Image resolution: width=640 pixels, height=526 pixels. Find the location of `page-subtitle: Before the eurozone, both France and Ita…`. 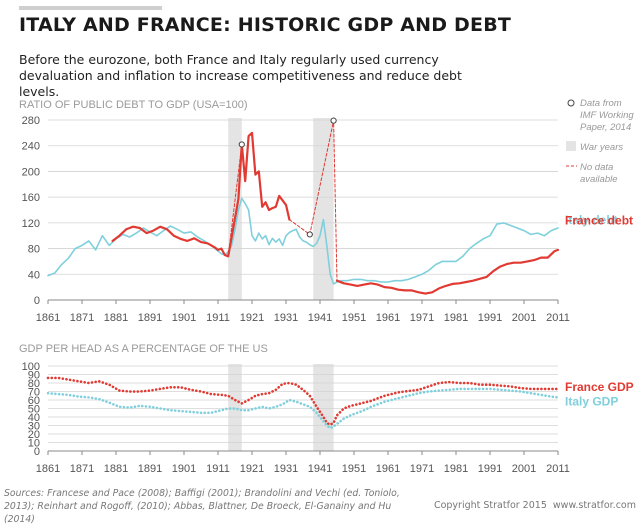

page-subtitle: Before the eurozone, both France and Ita… is located at coordinates (240, 75).